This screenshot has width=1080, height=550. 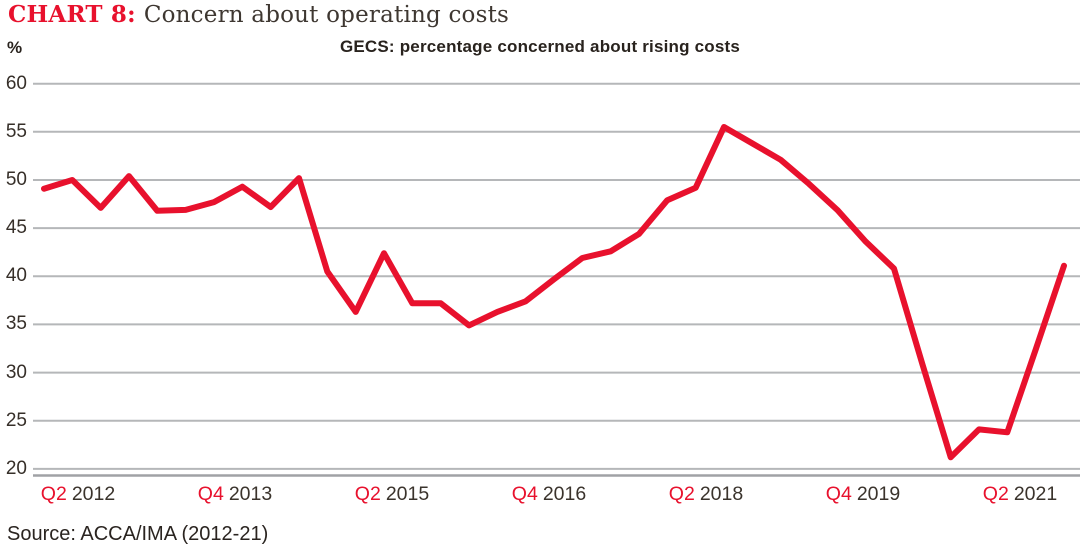 I want to click on year-label: 2016, so click(x=564, y=494).